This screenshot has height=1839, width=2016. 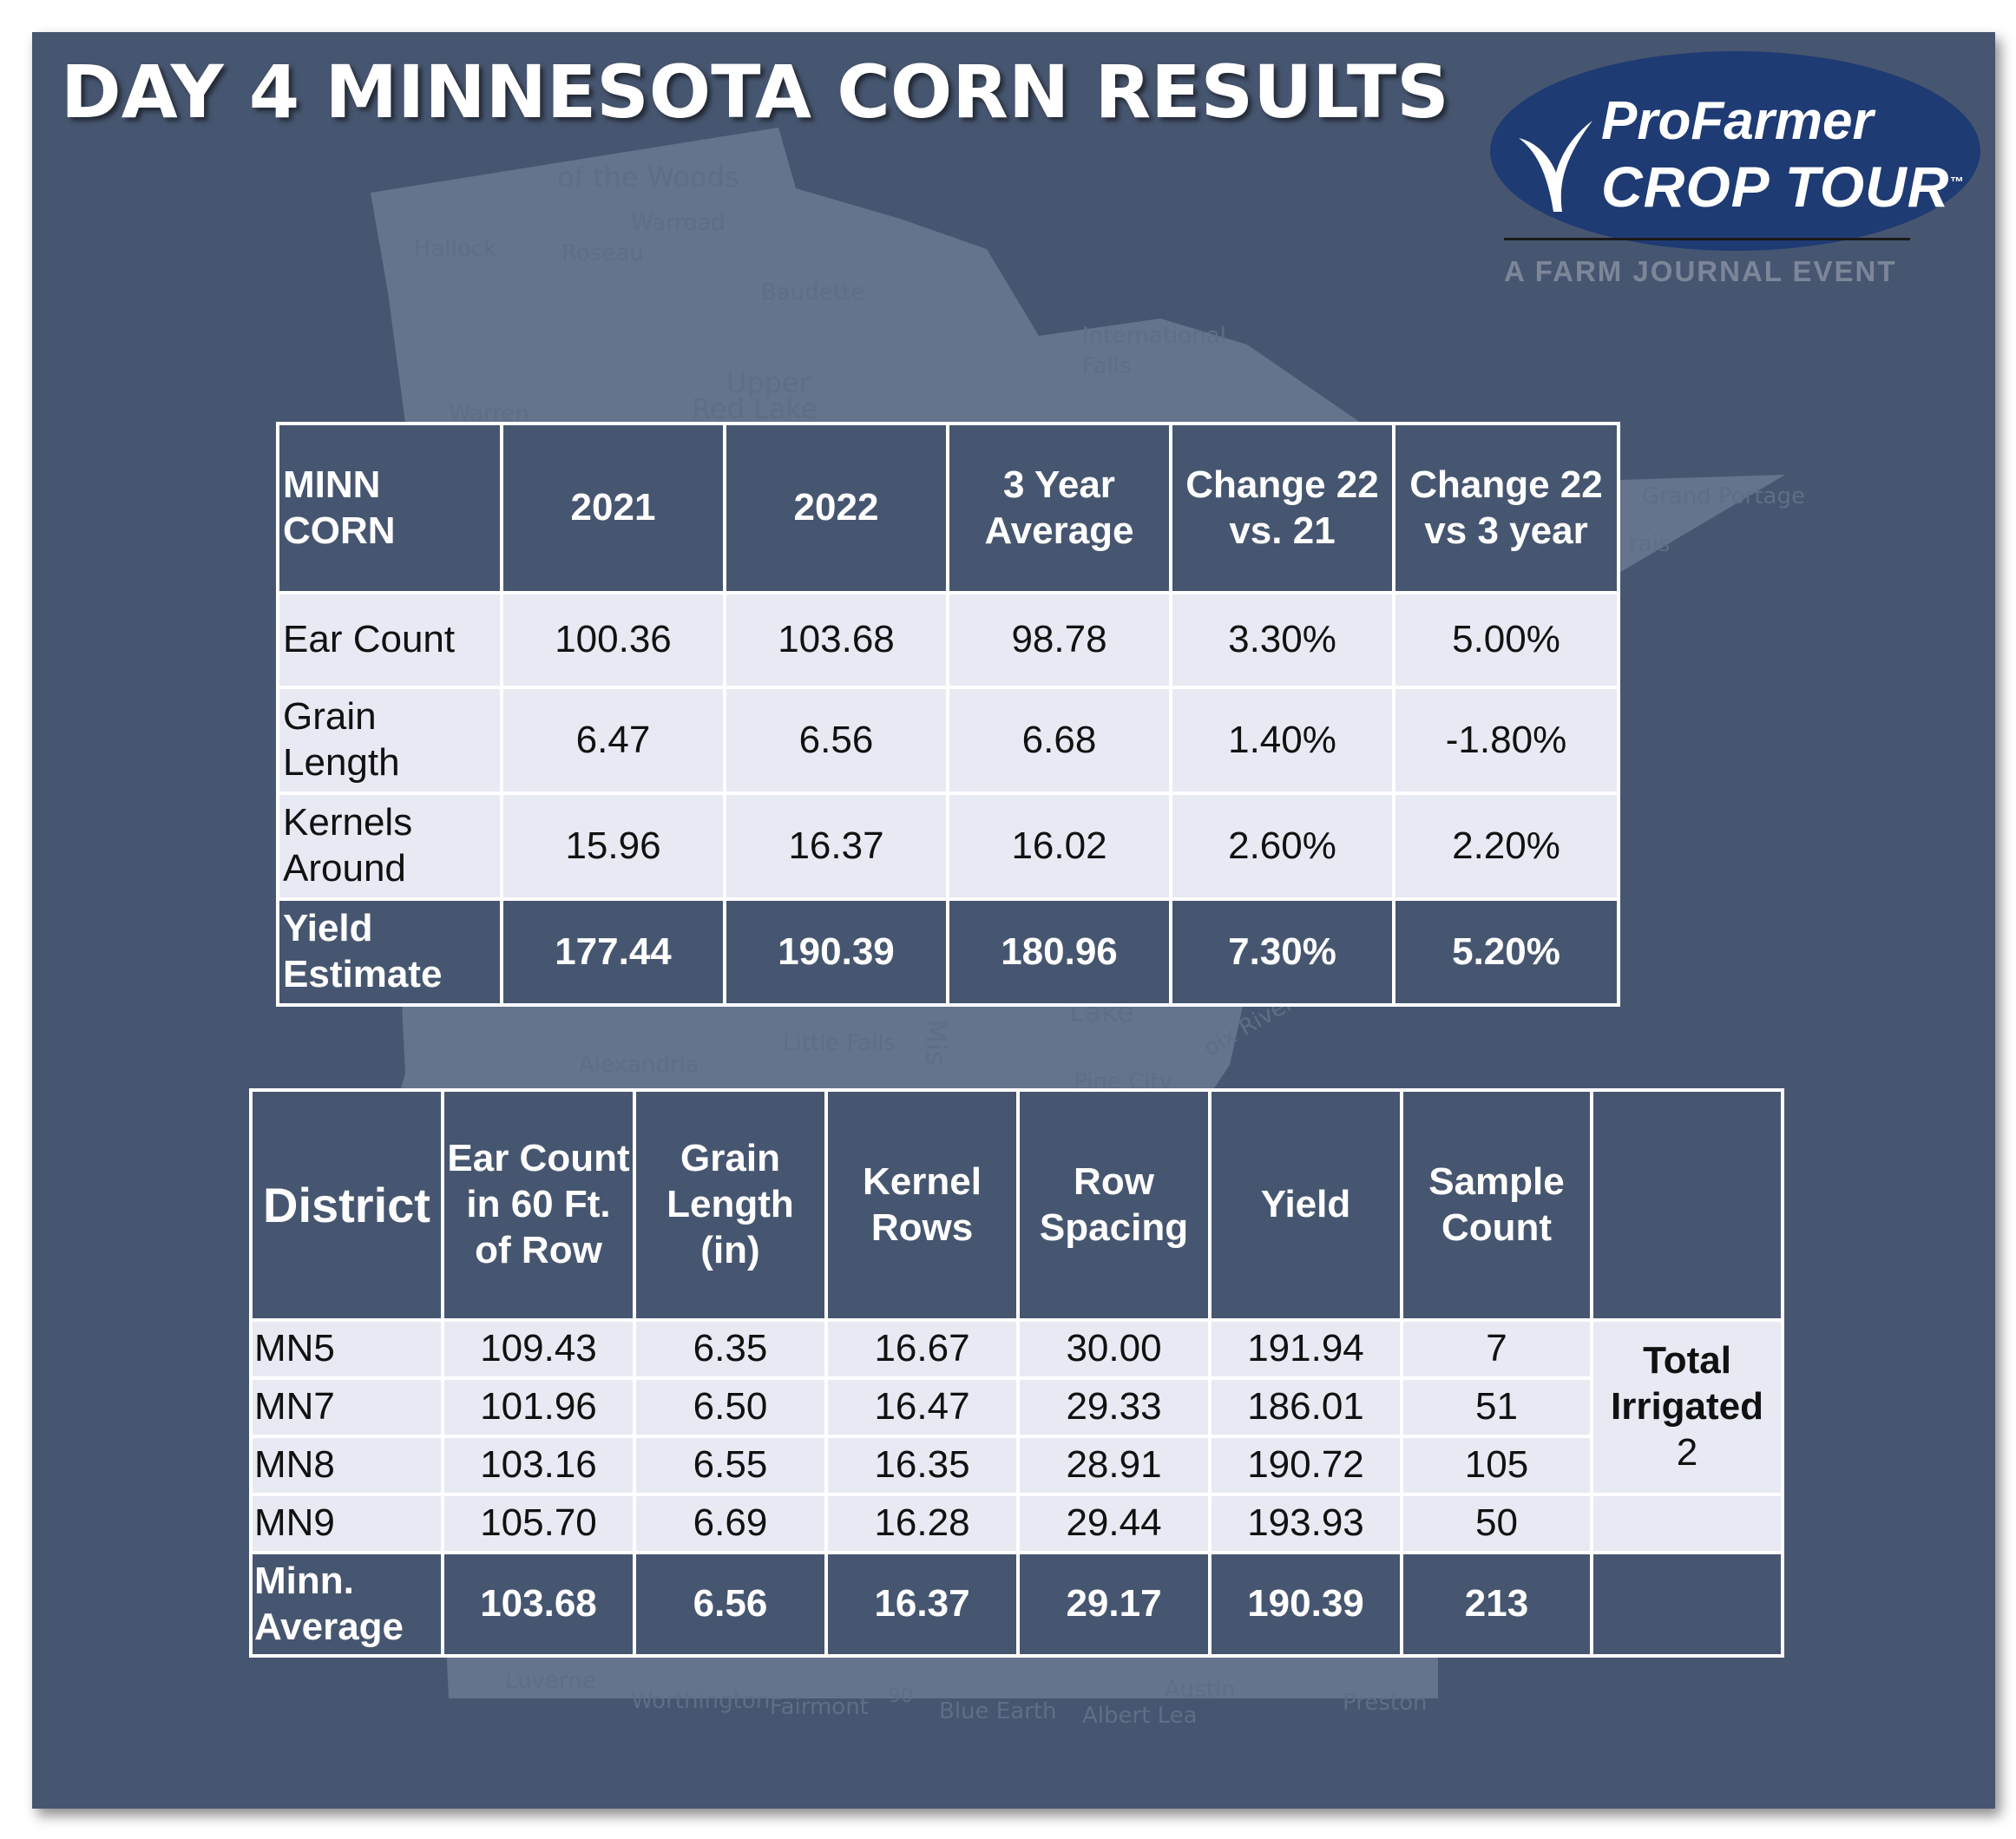 What do you see at coordinates (1305, 1407) in the screenshot?
I see `district-cell: 186.01` at bounding box center [1305, 1407].